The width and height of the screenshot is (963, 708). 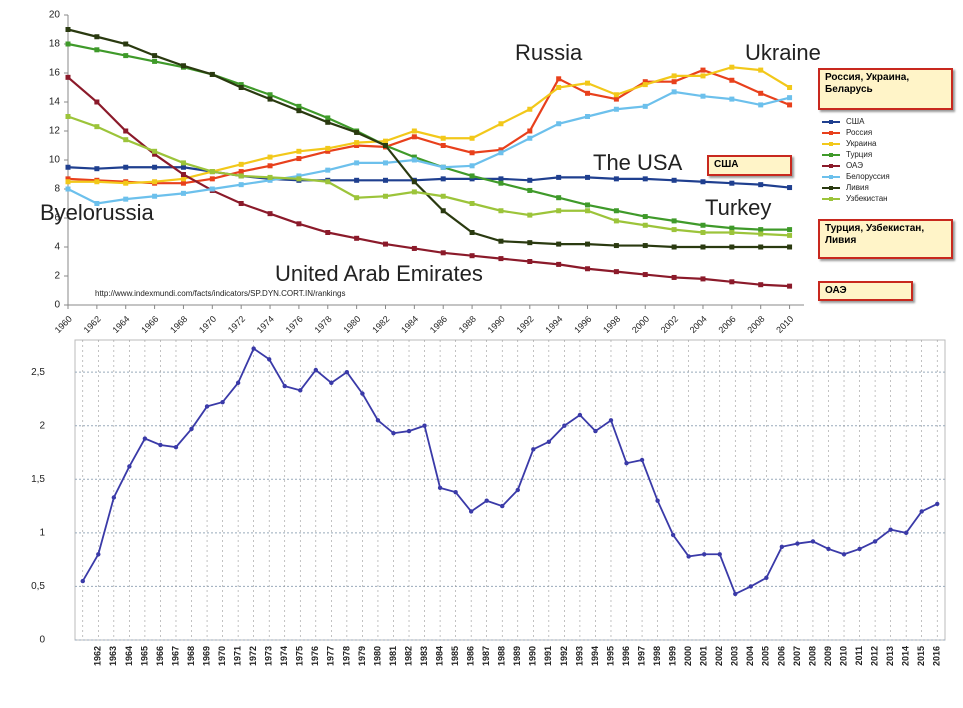 What do you see at coordinates (738, 207) in the screenshot?
I see `annotation: Turkey` at bounding box center [738, 207].